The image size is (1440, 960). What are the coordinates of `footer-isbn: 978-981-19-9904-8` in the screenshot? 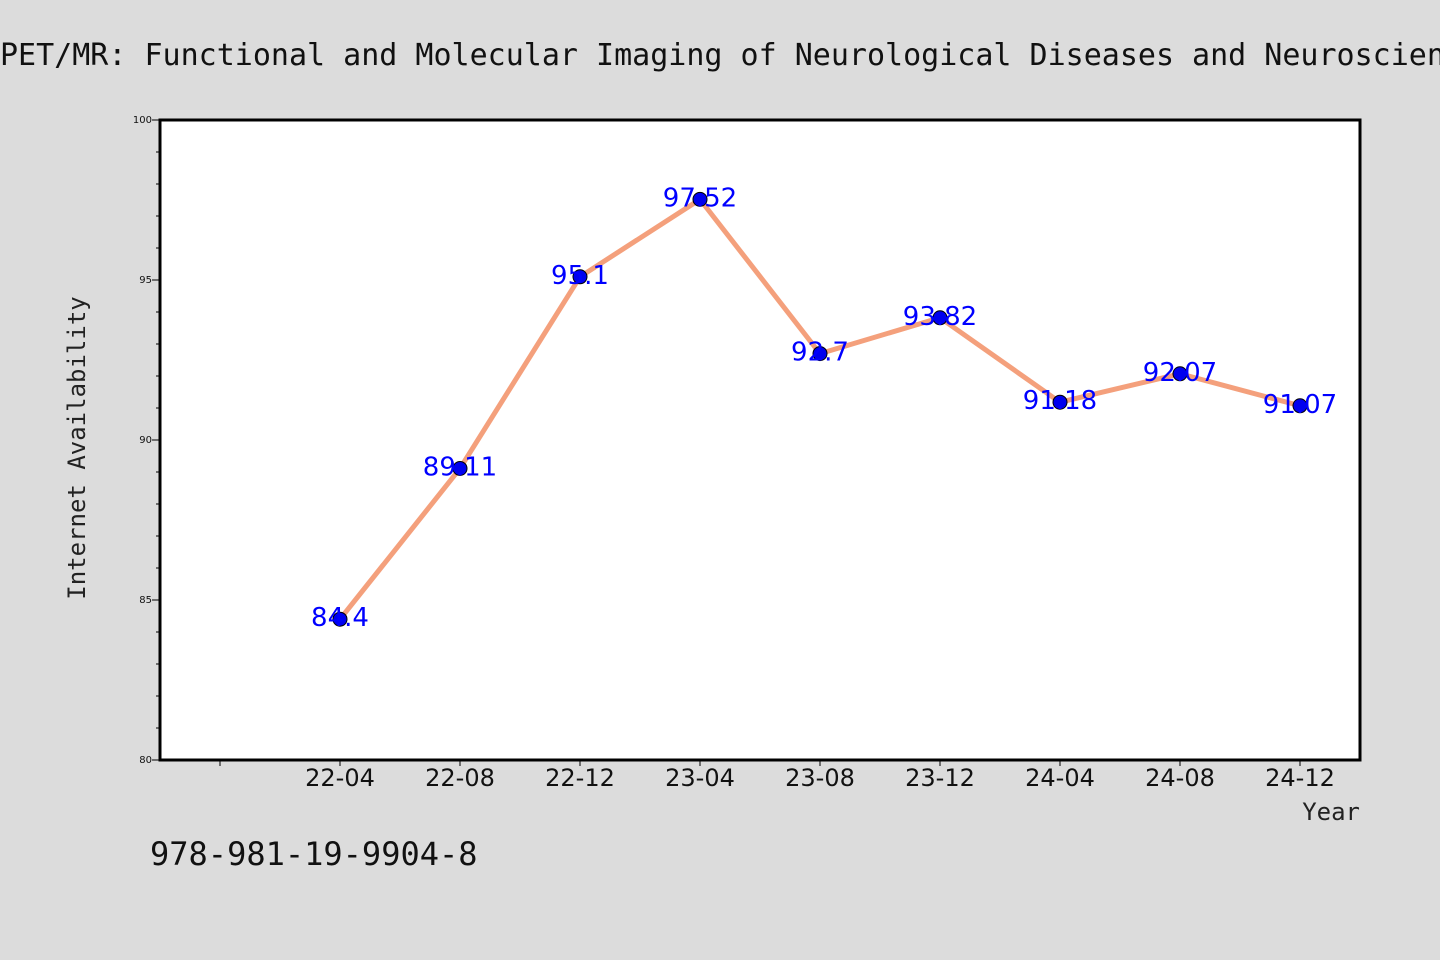 It's located at (314, 854).